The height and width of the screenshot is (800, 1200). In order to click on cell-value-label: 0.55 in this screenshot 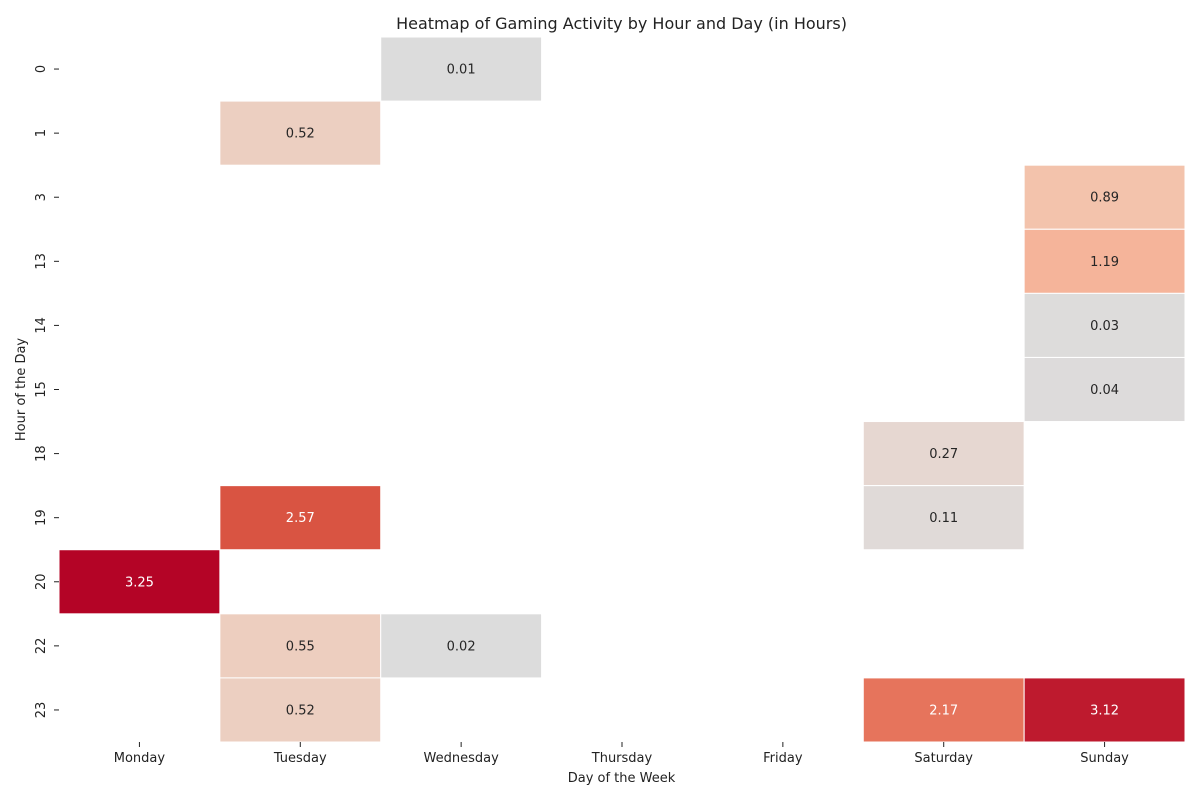, I will do `click(300, 646)`.